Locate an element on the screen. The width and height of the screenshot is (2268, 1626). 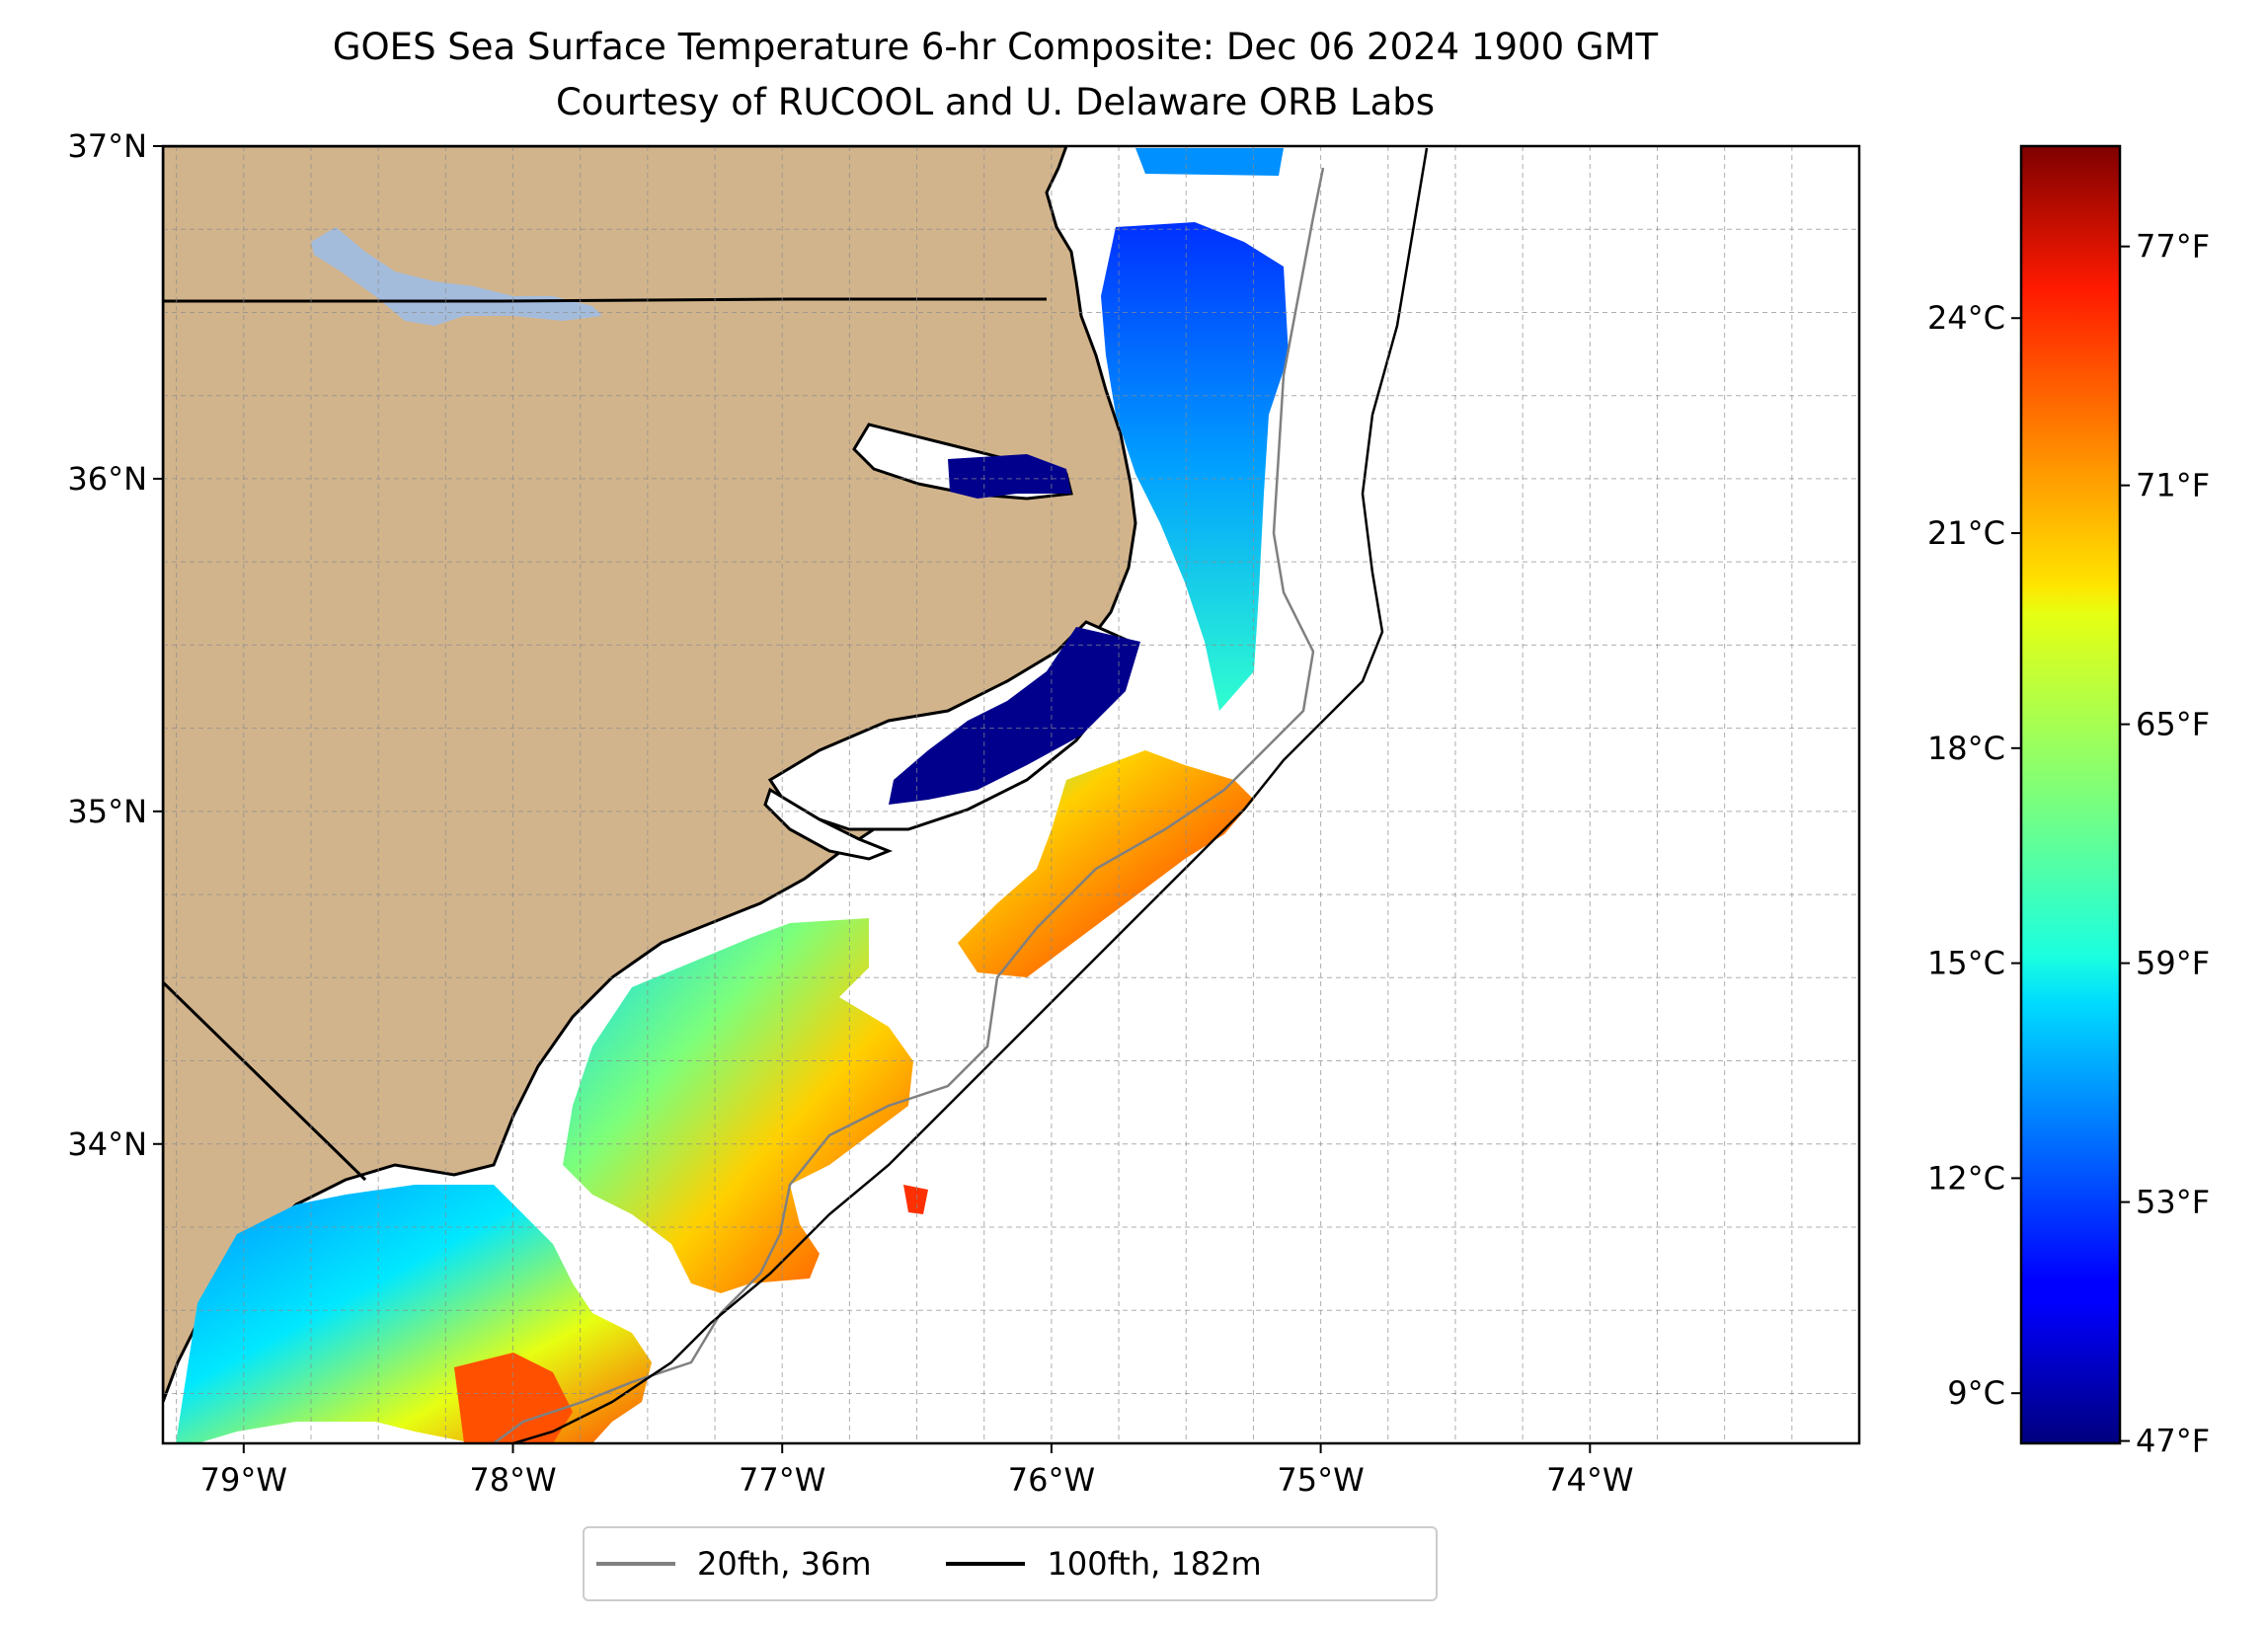
lat-tick-label: 36°N is located at coordinates (107, 479).